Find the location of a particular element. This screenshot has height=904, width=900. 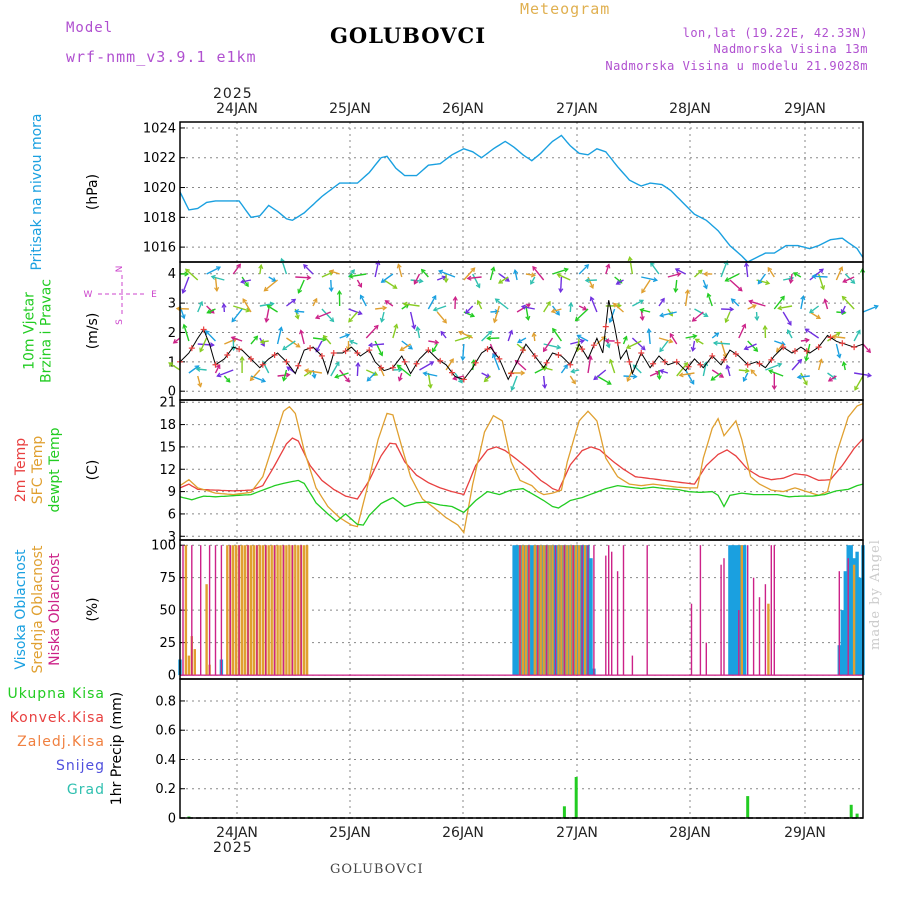

wind-tick-label: 3 is located at coordinates (172, 304).